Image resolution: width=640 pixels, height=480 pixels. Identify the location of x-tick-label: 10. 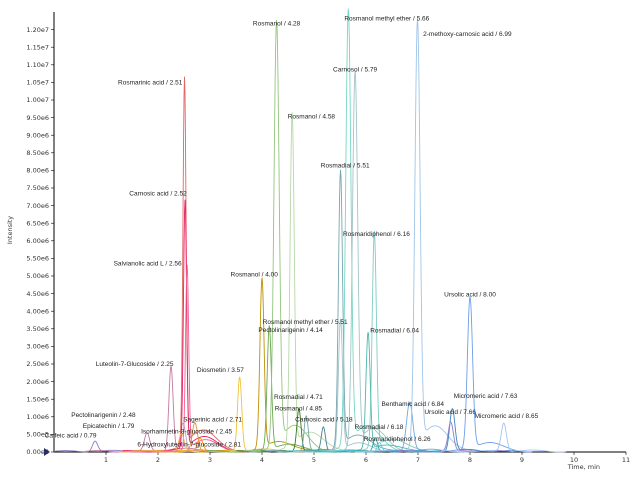
(574, 460).